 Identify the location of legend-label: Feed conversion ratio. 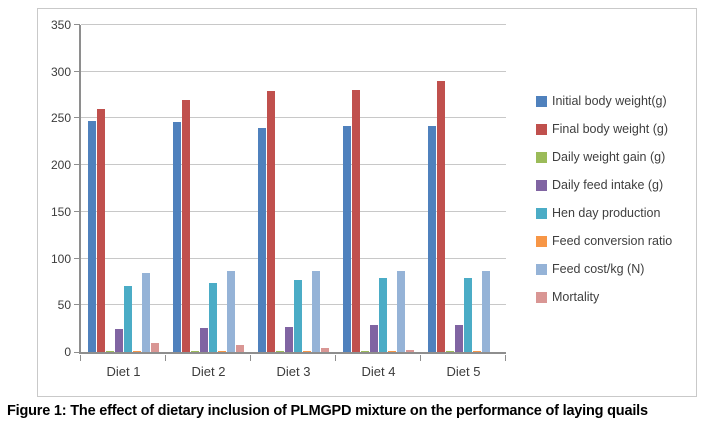
(612, 241).